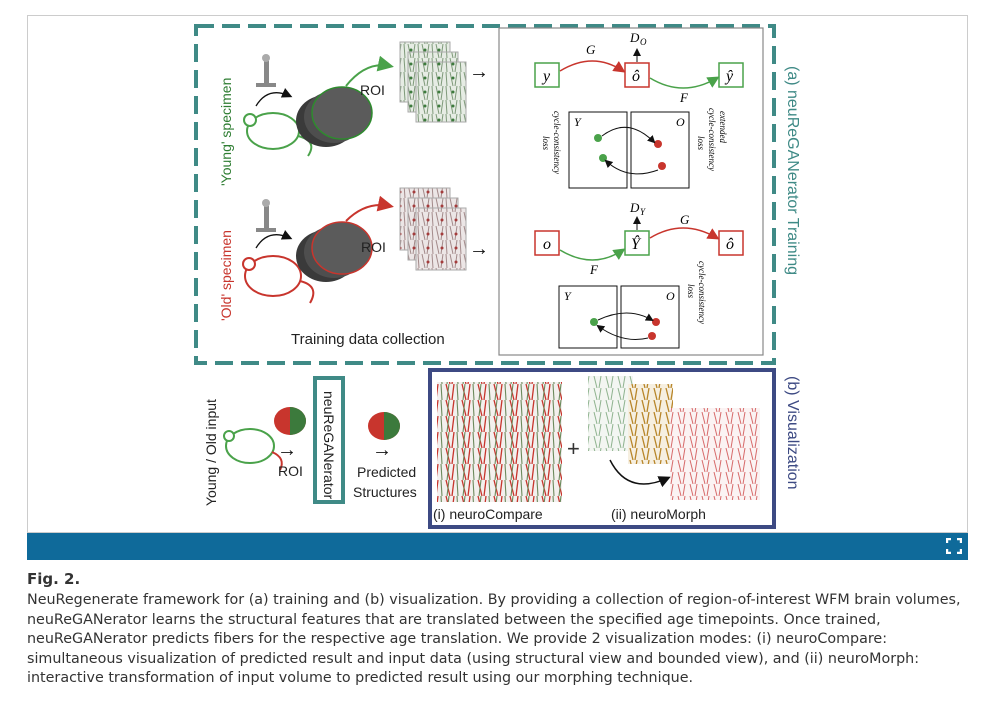 The width and height of the screenshot is (991, 728). I want to click on old-roi-stack, so click(433, 229).